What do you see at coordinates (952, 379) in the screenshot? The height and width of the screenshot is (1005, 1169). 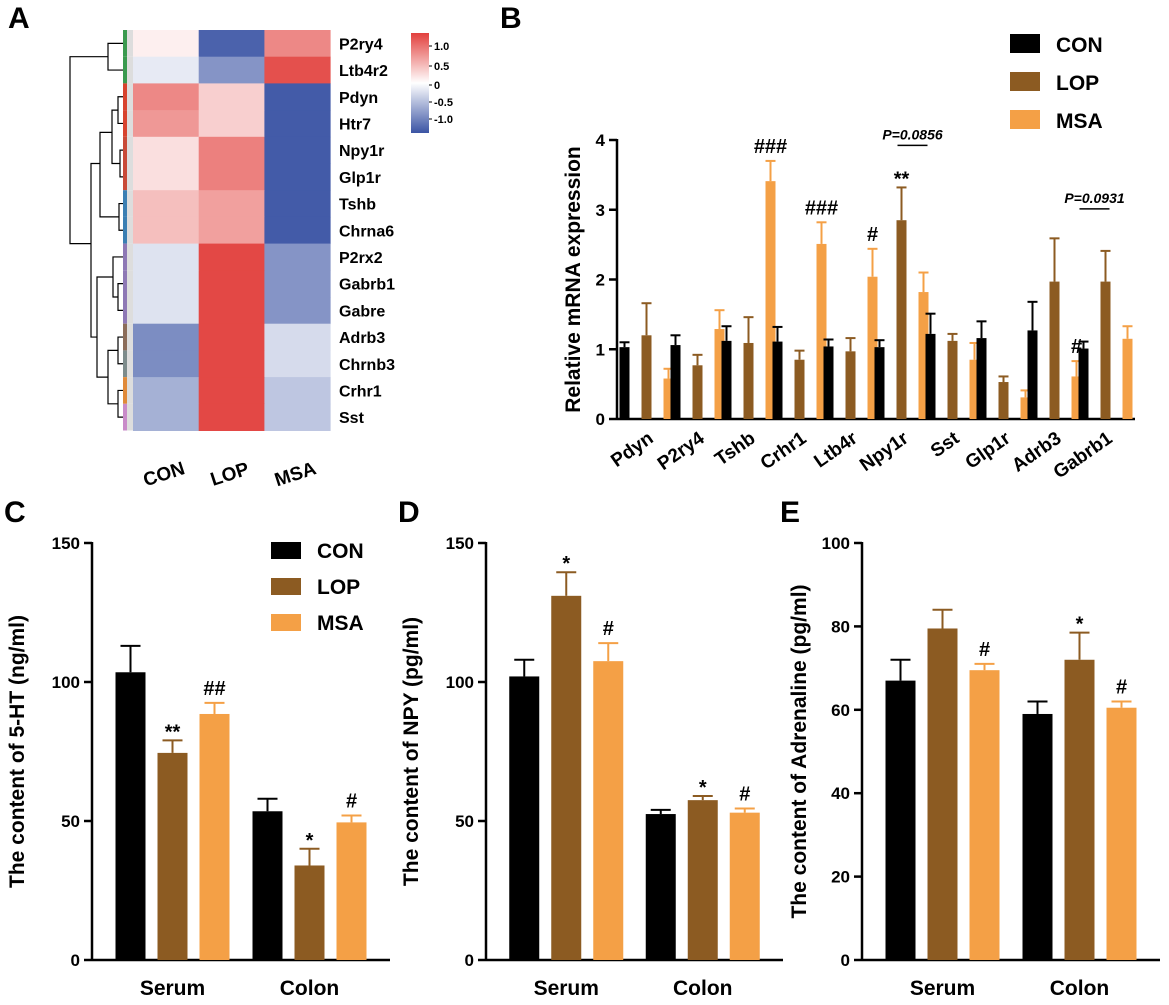 I see `bar-lop-sst` at bounding box center [952, 379].